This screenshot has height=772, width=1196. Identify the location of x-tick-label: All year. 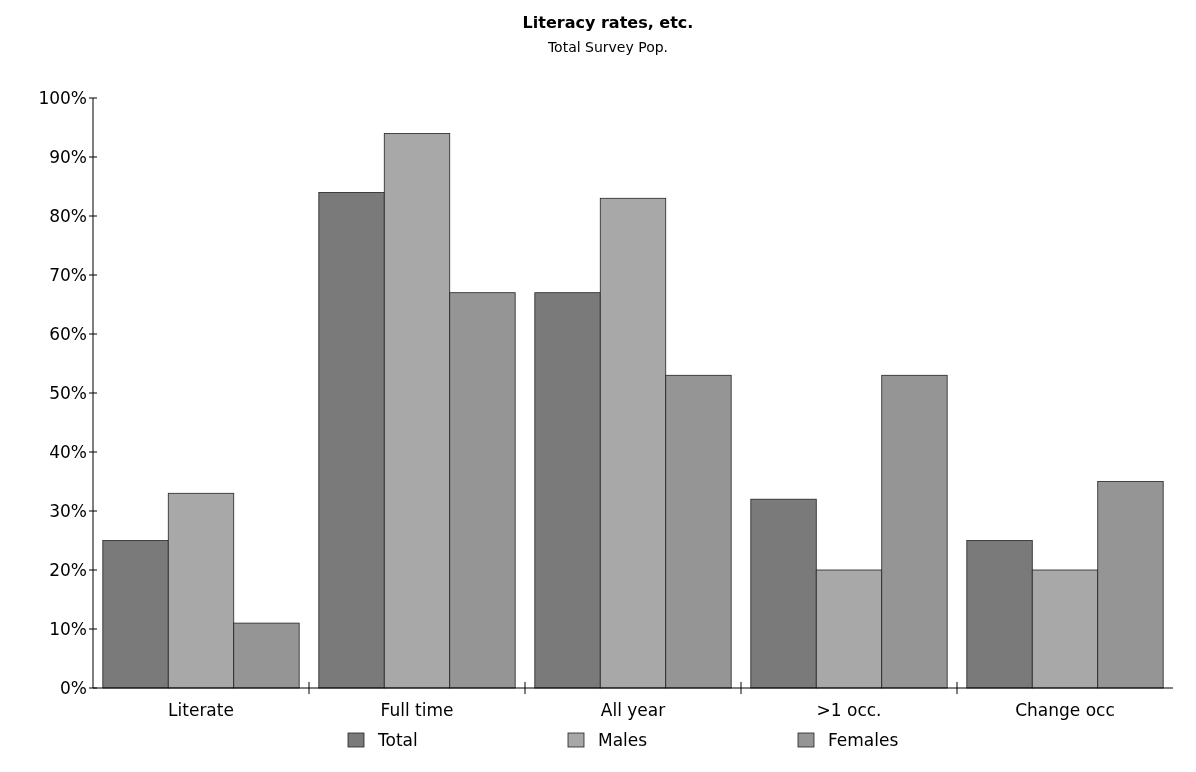
(633, 710).